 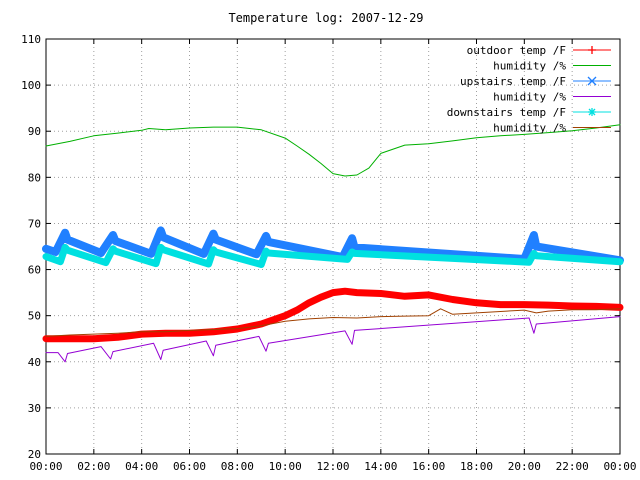 What do you see at coordinates (189, 466) in the screenshot?
I see `x-tick-label: 06:00` at bounding box center [189, 466].